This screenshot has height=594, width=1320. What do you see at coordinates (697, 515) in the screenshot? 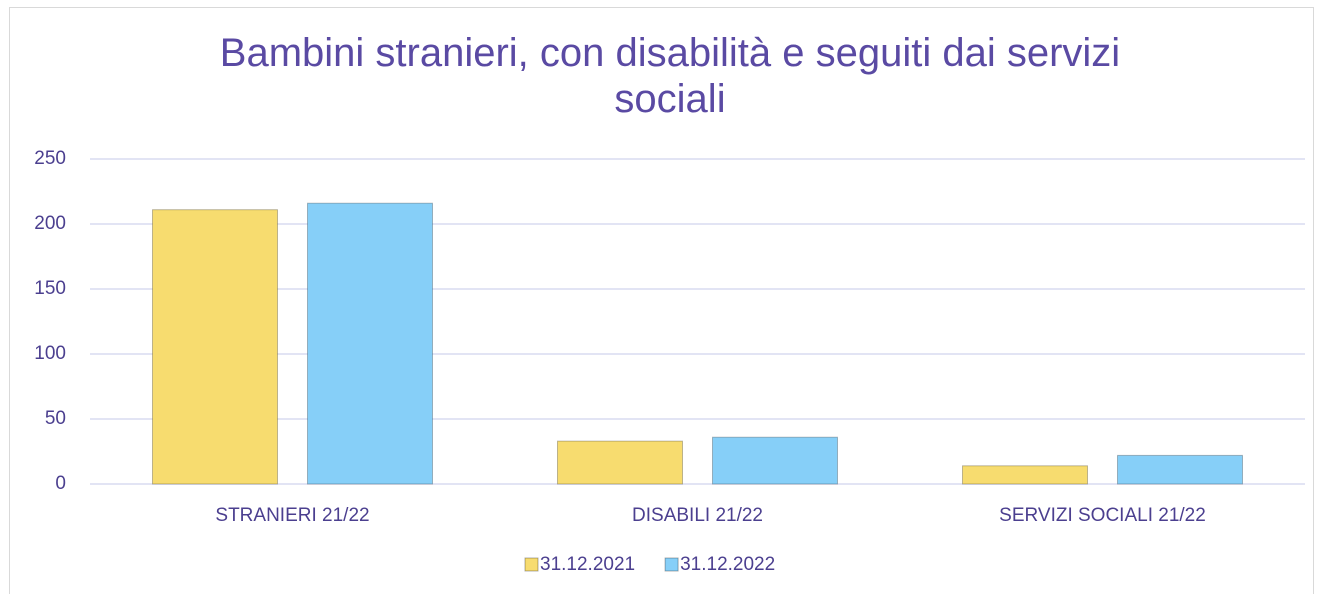
I see `x-tick-label: DISABILI 21/22` at bounding box center [697, 515].